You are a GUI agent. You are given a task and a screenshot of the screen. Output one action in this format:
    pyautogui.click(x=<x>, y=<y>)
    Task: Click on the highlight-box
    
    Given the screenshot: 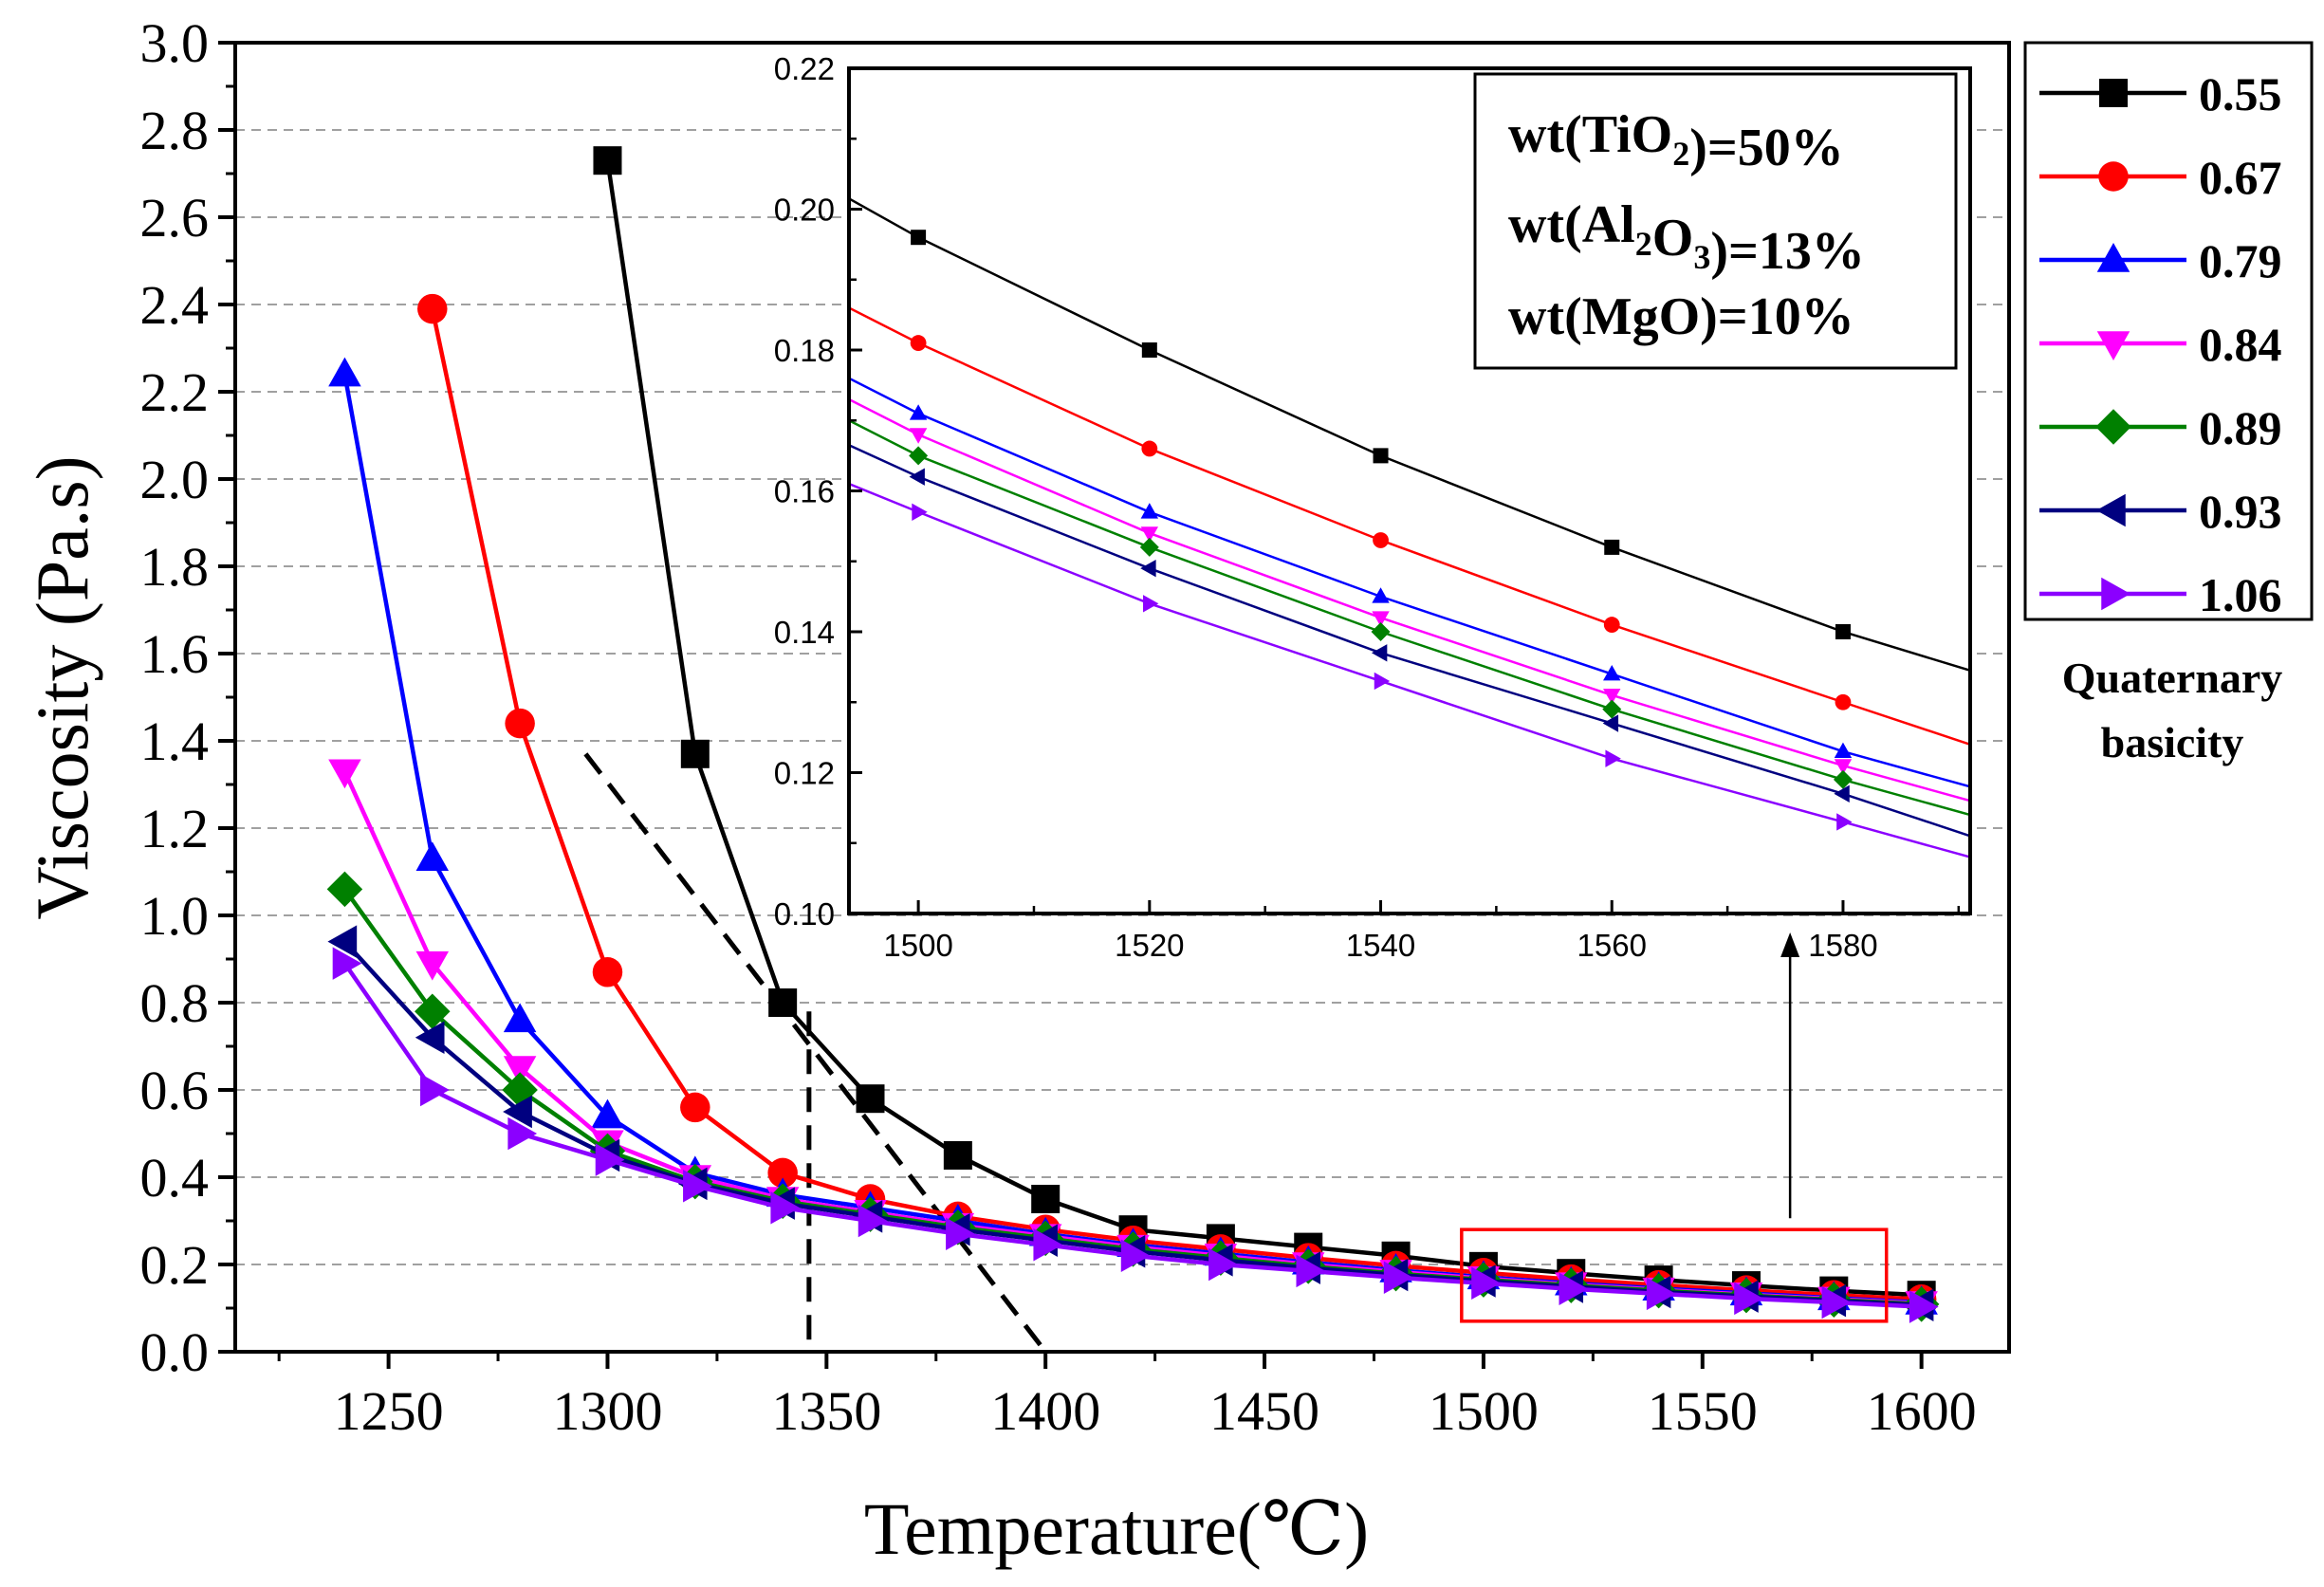 What is the action you would take?
    pyautogui.click(x=1674, y=1275)
    